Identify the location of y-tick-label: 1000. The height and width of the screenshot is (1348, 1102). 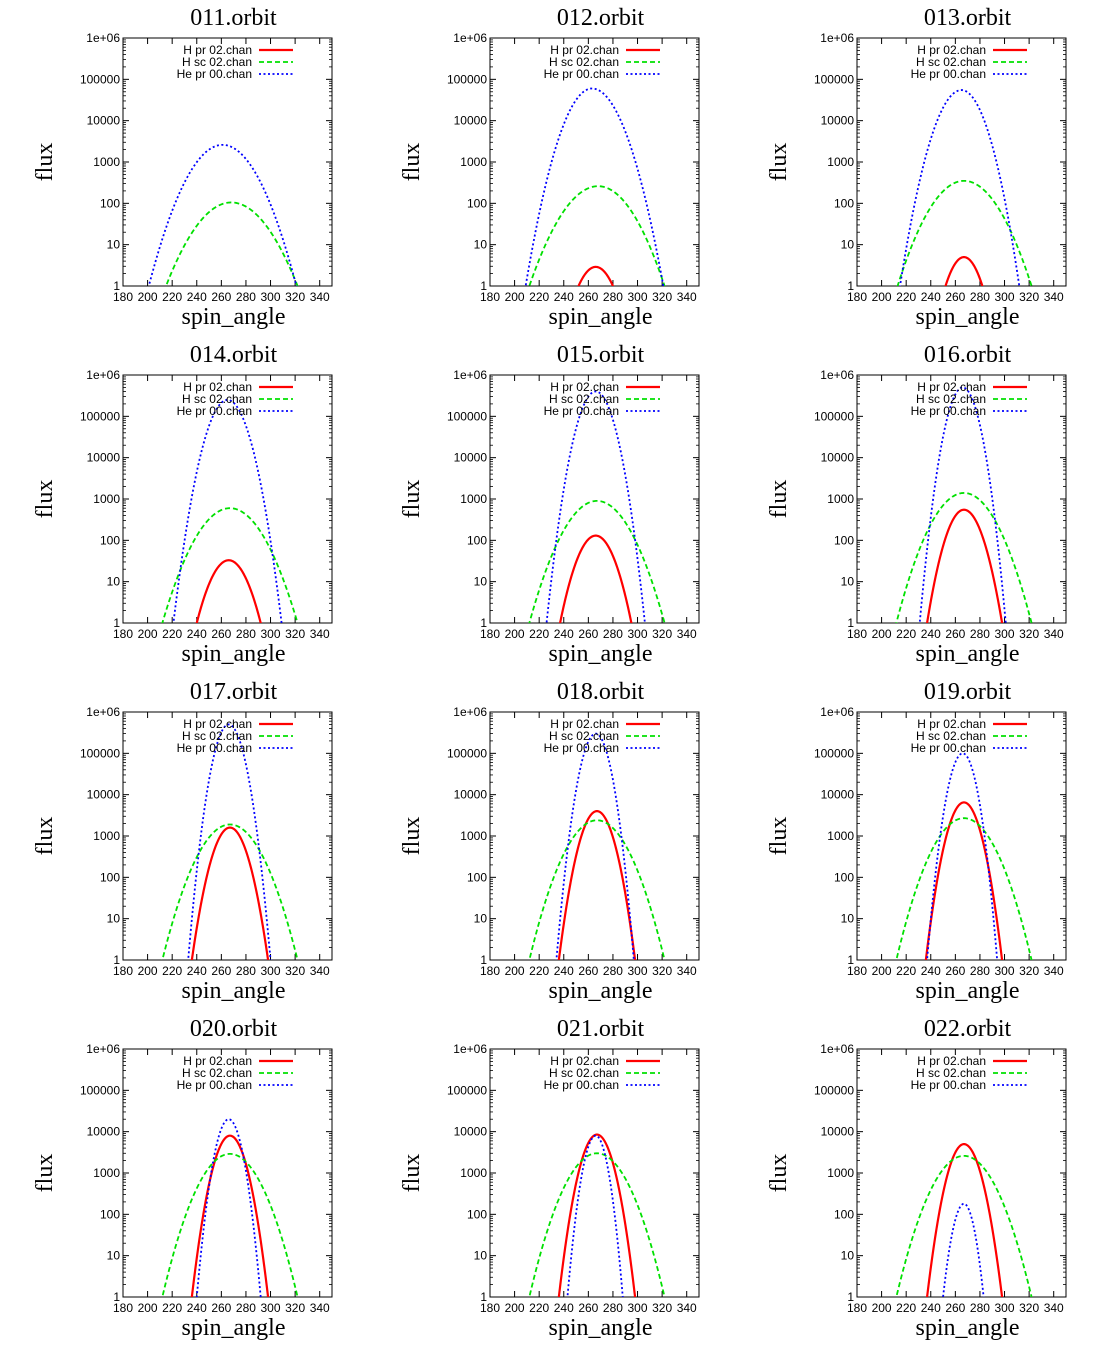
(106, 499).